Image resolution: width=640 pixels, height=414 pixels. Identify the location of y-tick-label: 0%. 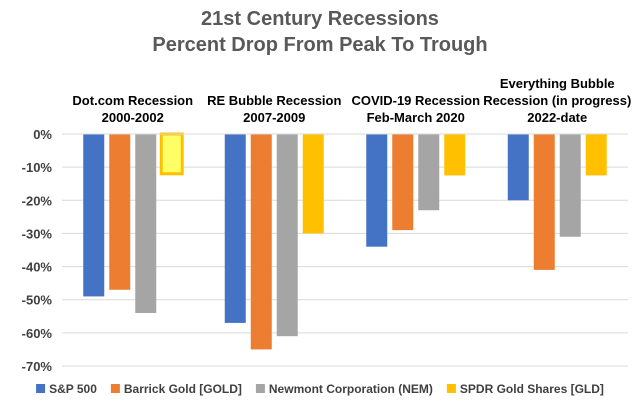
(42, 134).